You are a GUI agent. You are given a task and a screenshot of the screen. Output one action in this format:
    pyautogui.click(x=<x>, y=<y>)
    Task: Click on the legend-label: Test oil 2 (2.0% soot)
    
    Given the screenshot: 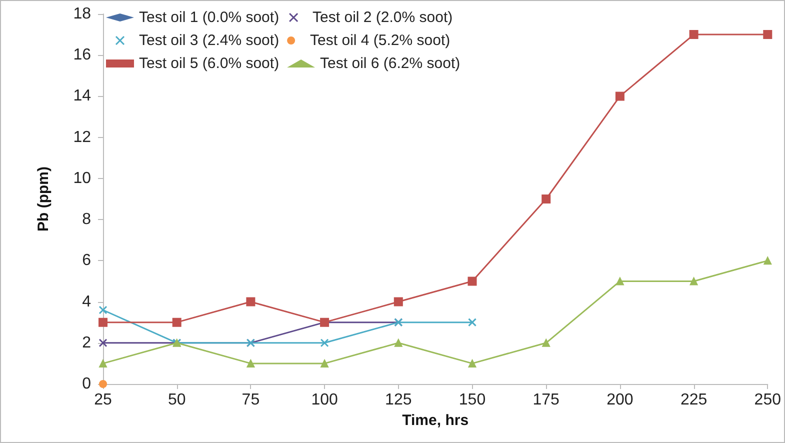 What is the action you would take?
    pyautogui.click(x=382, y=17)
    